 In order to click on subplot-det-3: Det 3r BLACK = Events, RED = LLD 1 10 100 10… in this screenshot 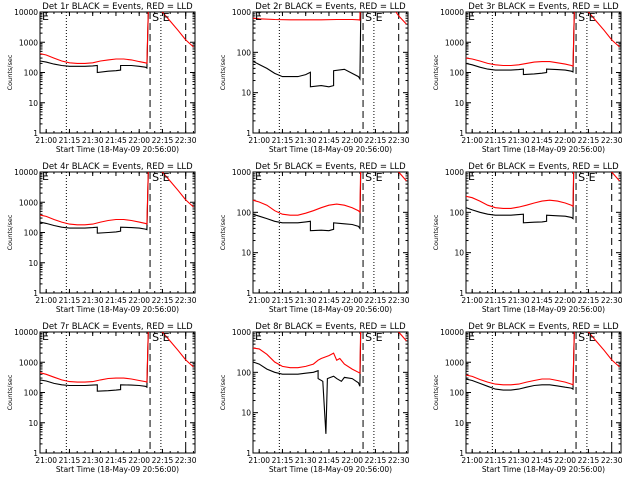, I will do `click(527, 78)`.